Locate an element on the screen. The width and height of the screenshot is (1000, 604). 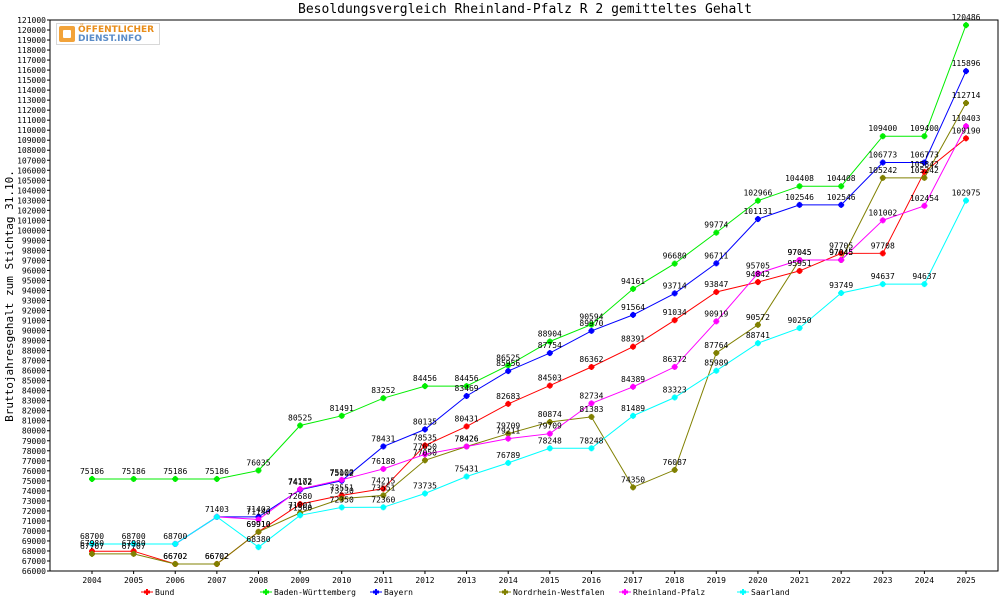
y-tick-label: 84000 is located at coordinates (34, 391).